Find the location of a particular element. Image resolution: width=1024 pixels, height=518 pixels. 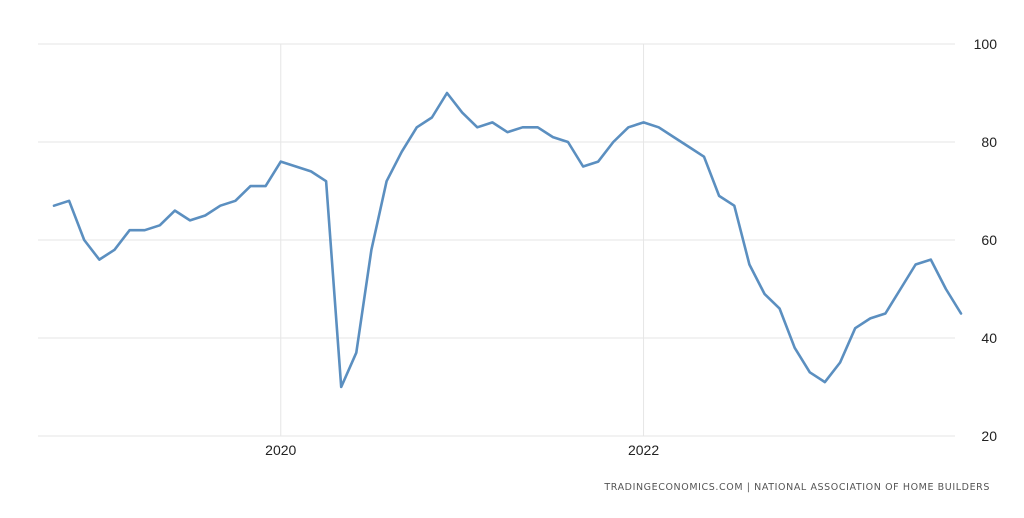

y-tick-label: 100 is located at coordinates (986, 44).